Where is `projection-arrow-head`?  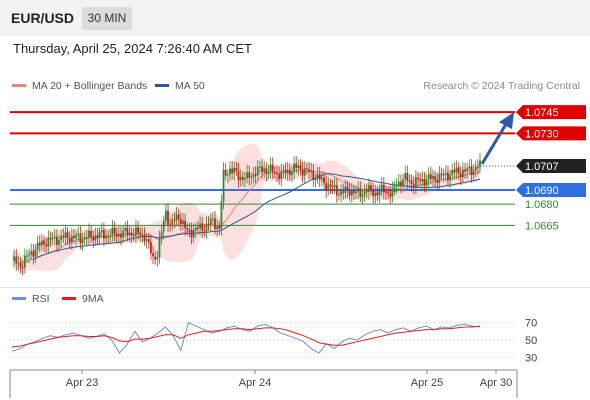 projection-arrow-head is located at coordinates (506, 121).